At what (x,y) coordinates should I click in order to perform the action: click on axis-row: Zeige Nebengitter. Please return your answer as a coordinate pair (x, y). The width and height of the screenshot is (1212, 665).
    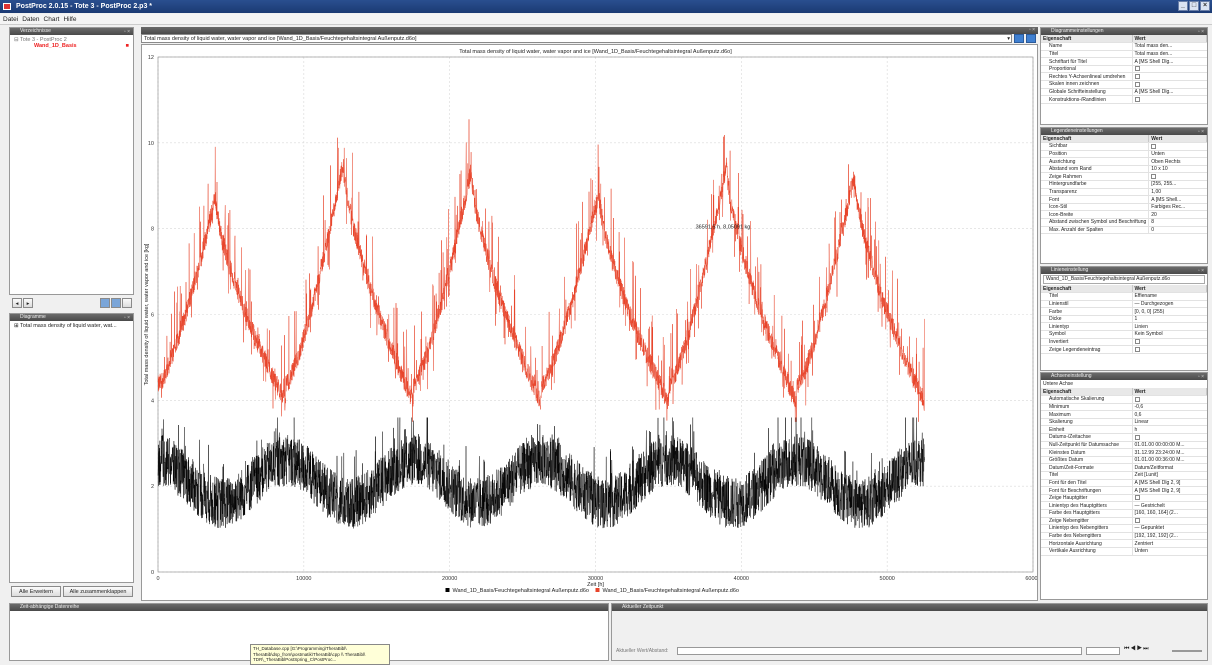
    Looking at the image, I should click on (1124, 521).